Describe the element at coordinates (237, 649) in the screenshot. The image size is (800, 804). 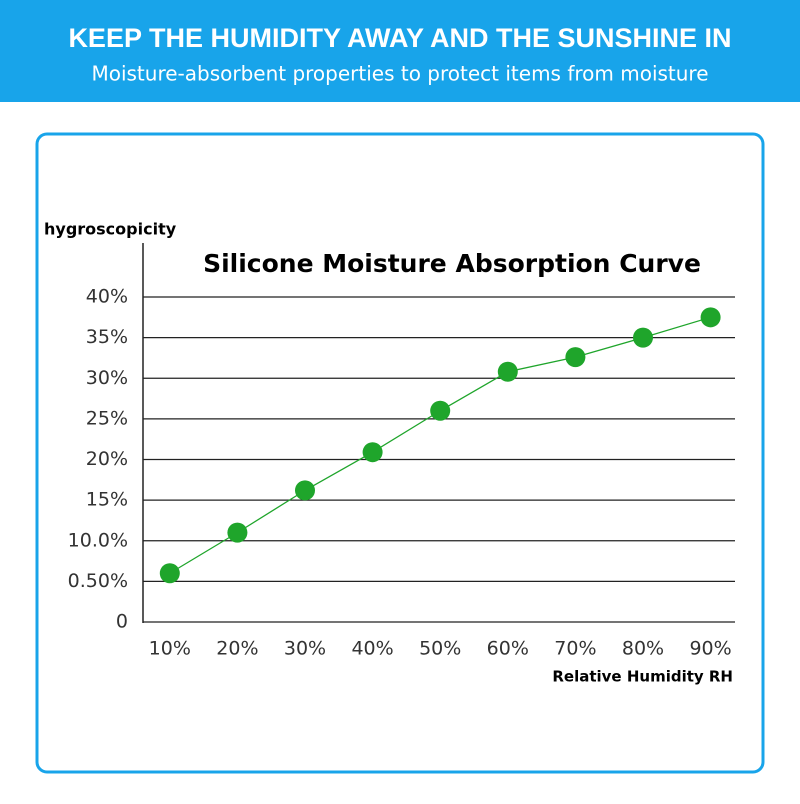
I see `x-tick-label: 20%` at that location.